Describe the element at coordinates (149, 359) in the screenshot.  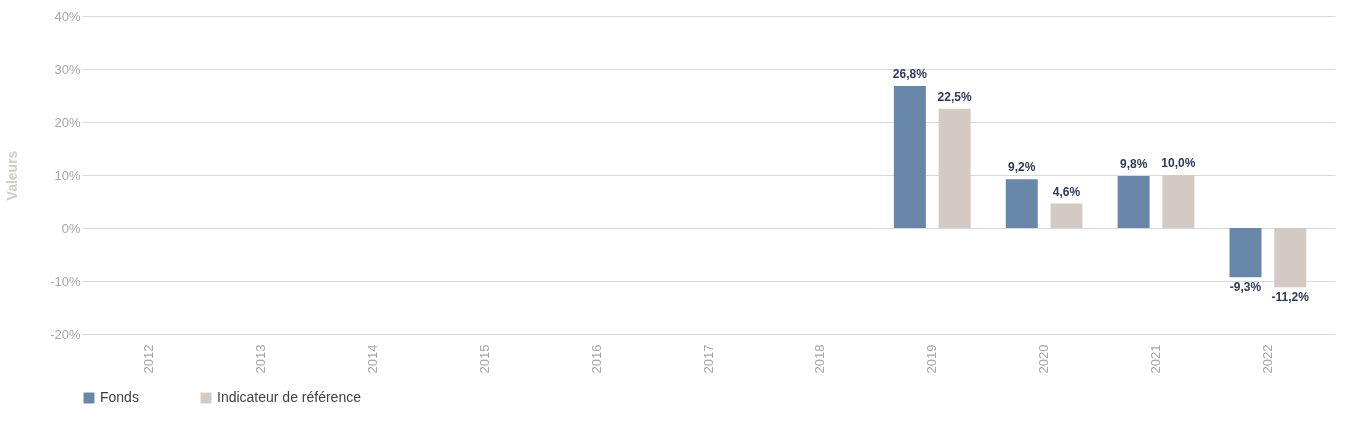
I see `x-tick-label: 2012` at that location.